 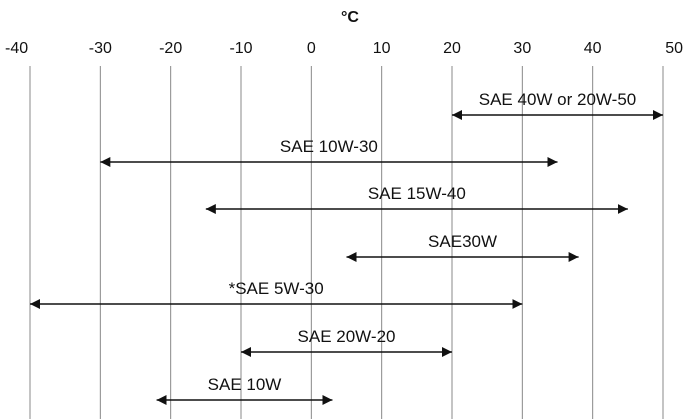 I want to click on range-label: SAE 15W-40, so click(x=417, y=193).